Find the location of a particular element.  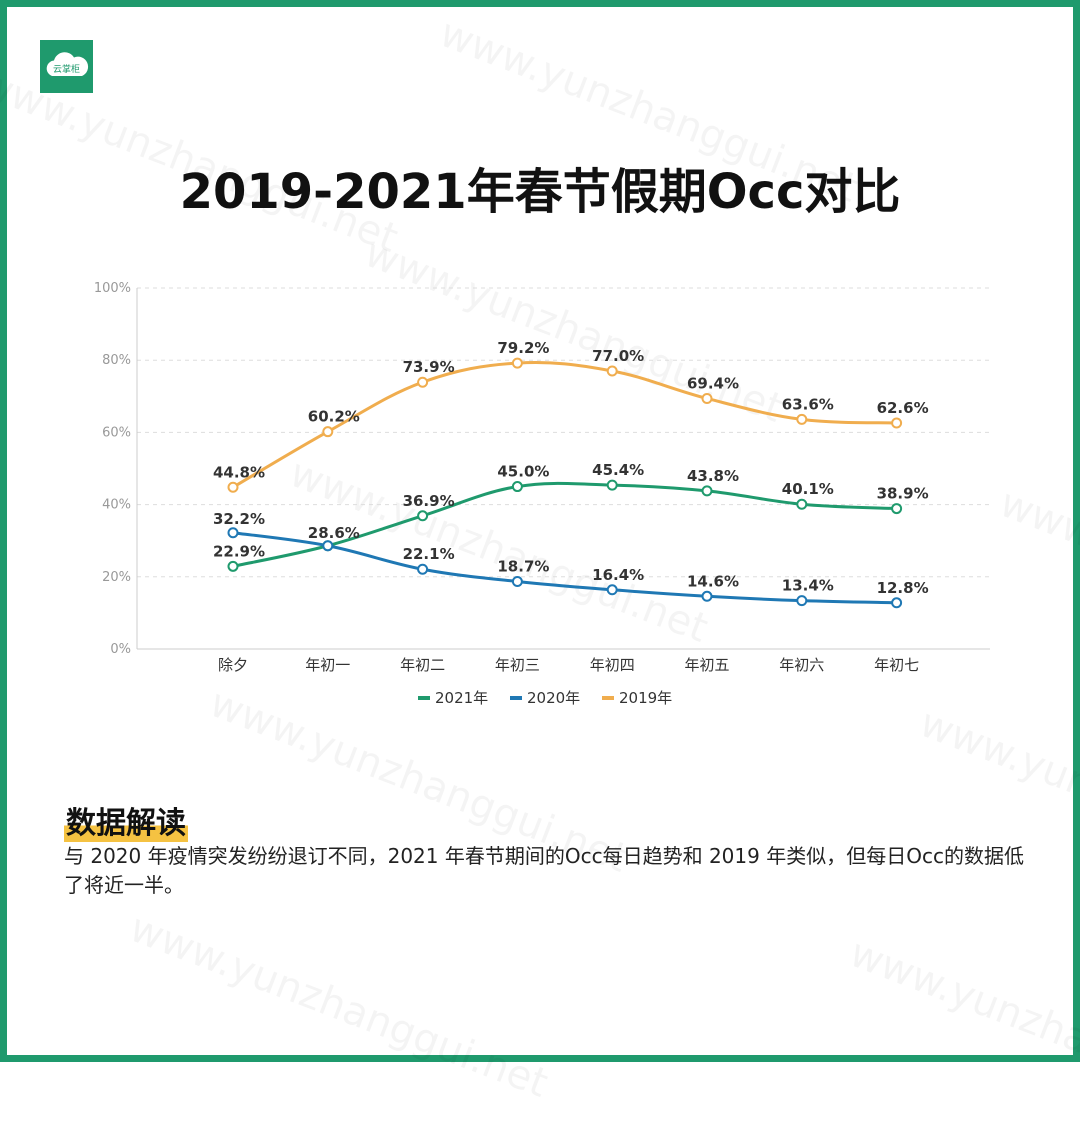

data-label: 36.9% is located at coordinates (429, 501).